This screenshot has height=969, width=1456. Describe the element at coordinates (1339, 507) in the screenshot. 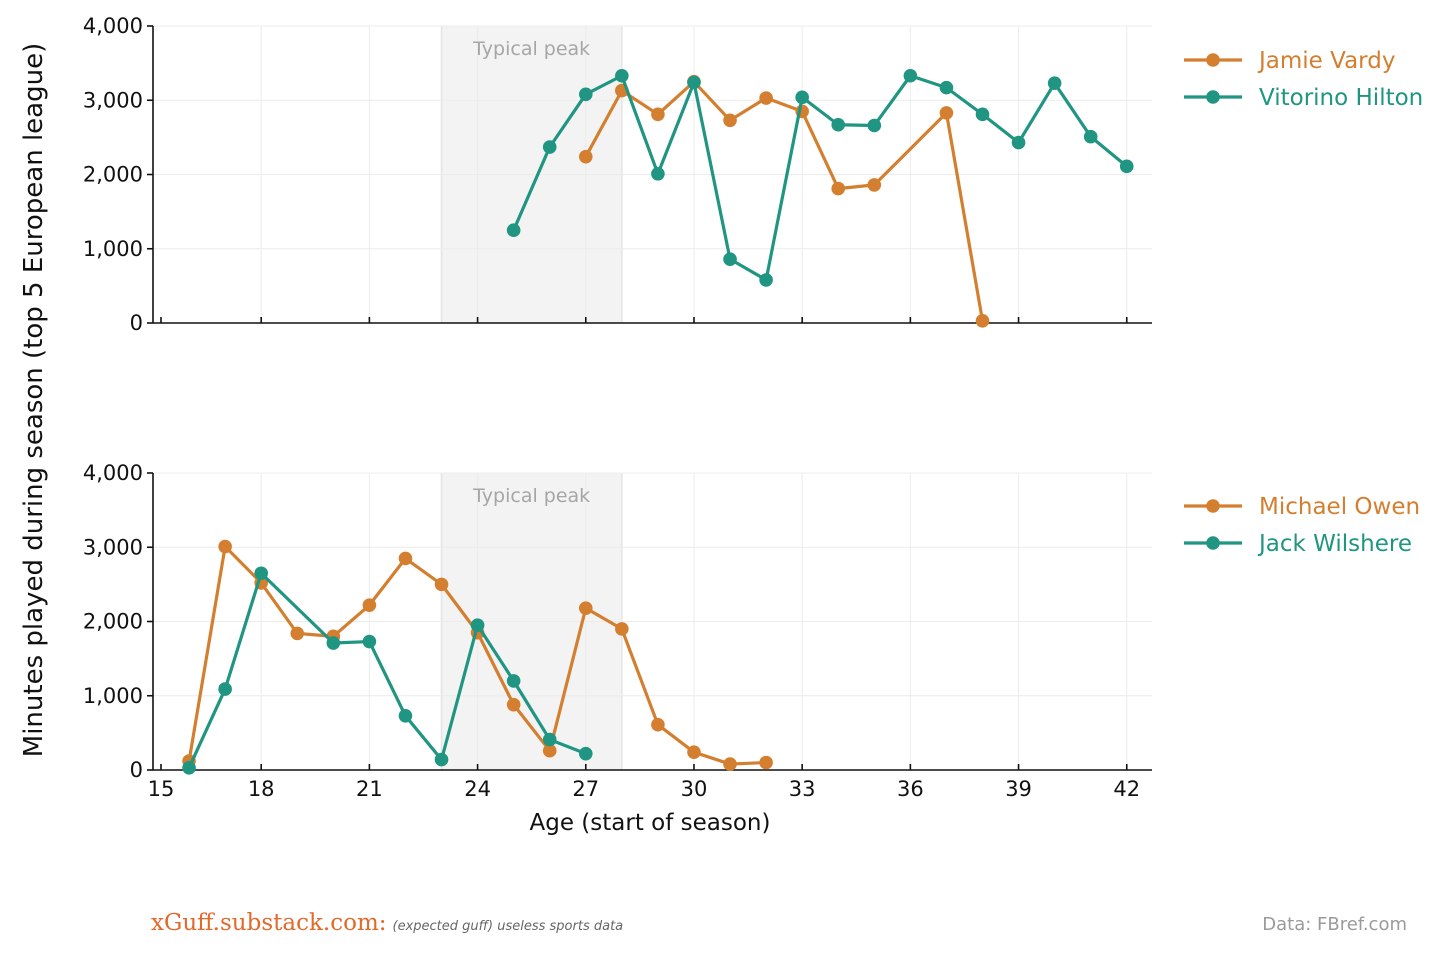

I see `legend-label: Michael Owen` at that location.